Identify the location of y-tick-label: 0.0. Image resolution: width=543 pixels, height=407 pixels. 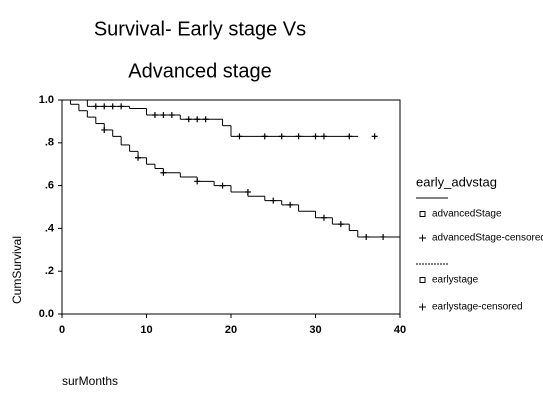
(46, 314).